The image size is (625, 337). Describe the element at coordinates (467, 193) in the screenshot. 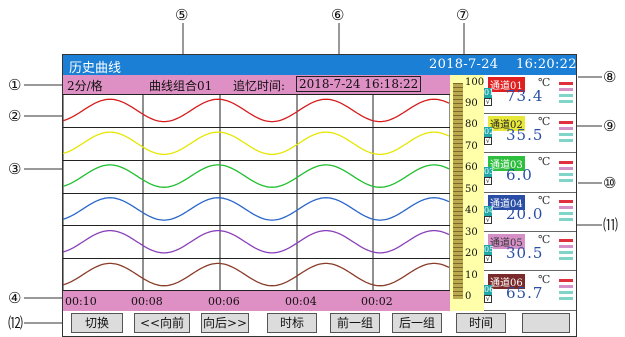

I see `value-scale-ruler: 100 90 80 70 60 50 40 30 20 10 0` at that location.